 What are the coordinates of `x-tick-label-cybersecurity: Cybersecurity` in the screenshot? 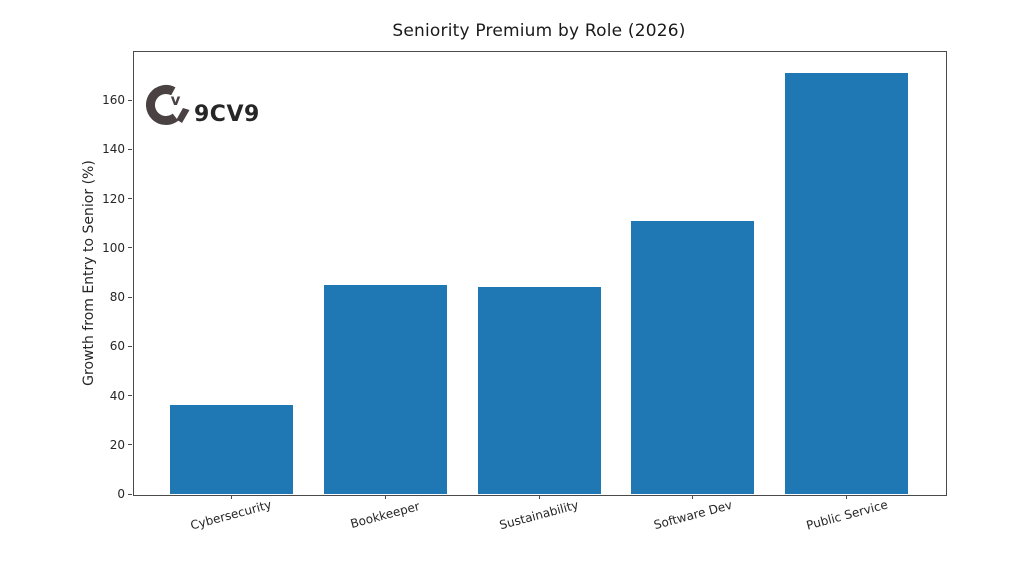 It's located at (231, 515).